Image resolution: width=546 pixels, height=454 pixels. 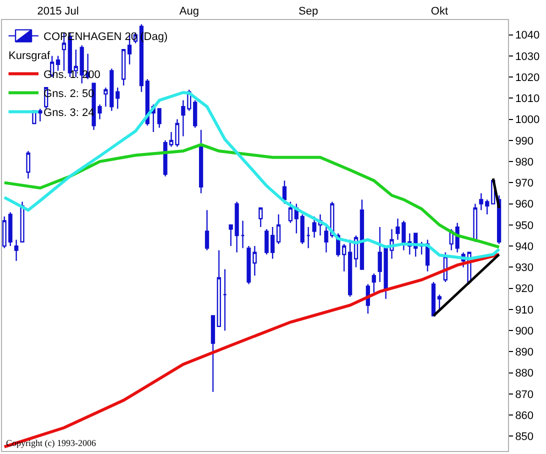 I want to click on y-tick-label: 870, so click(x=524, y=394).